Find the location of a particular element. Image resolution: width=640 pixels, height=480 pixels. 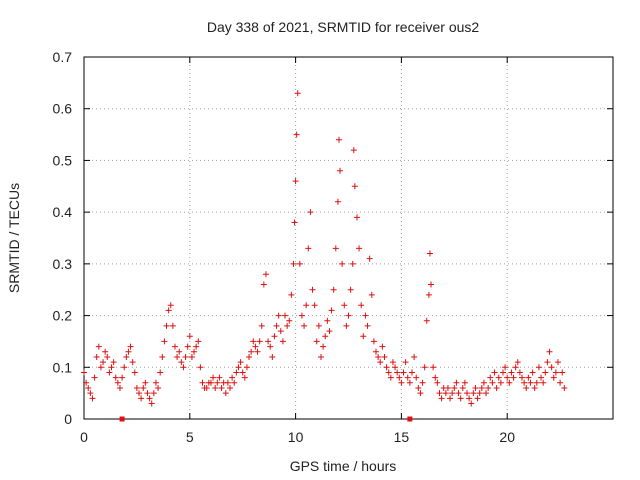

data-gap-markers is located at coordinates (266, 419).